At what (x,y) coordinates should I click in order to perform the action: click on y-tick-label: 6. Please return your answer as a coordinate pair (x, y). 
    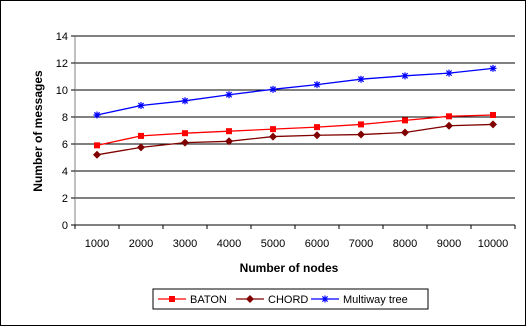
    Looking at the image, I should click on (65, 145).